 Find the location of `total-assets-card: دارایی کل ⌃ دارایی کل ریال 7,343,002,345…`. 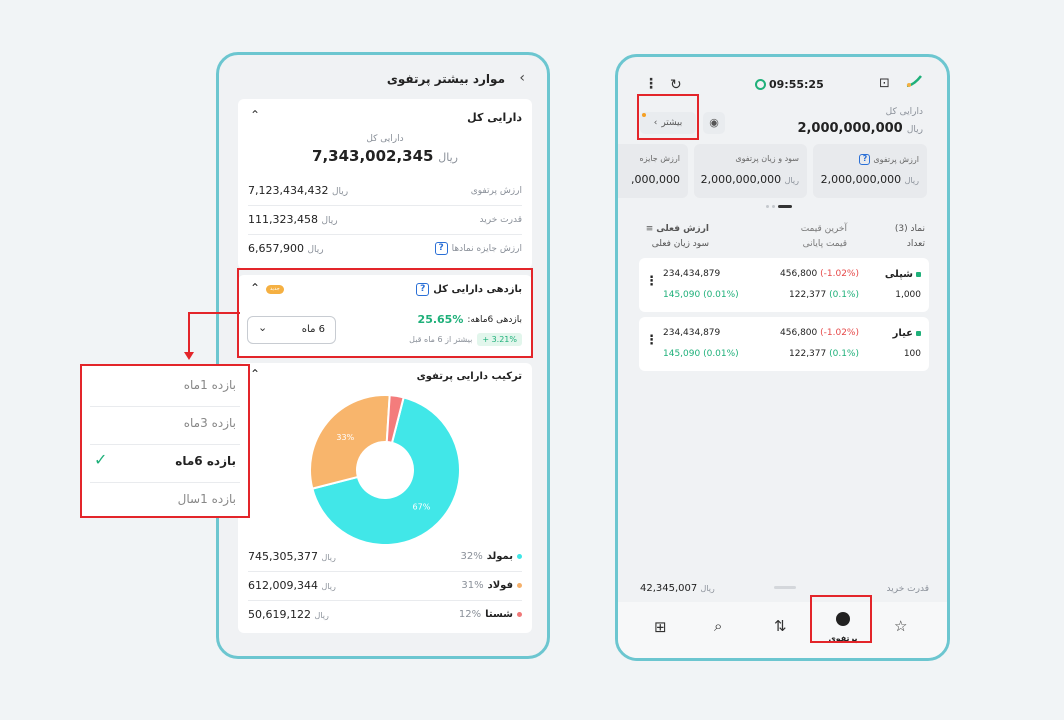

total-assets-card: دارایی کل ⌃ دارایی کل ریال 7,343,002,345… is located at coordinates (385, 184).